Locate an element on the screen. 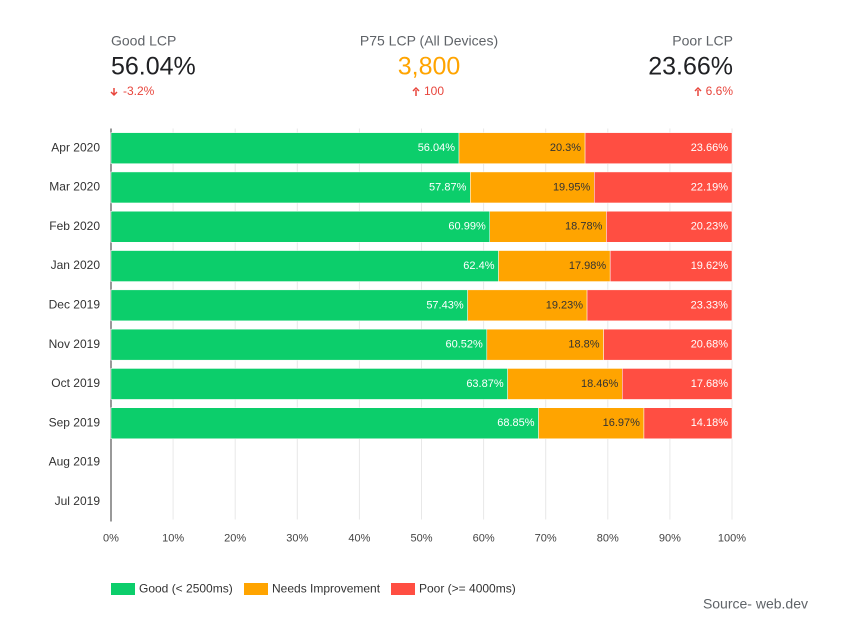 This screenshot has width=845, height=637. kpi-change: 6.6% is located at coordinates (720, 91).